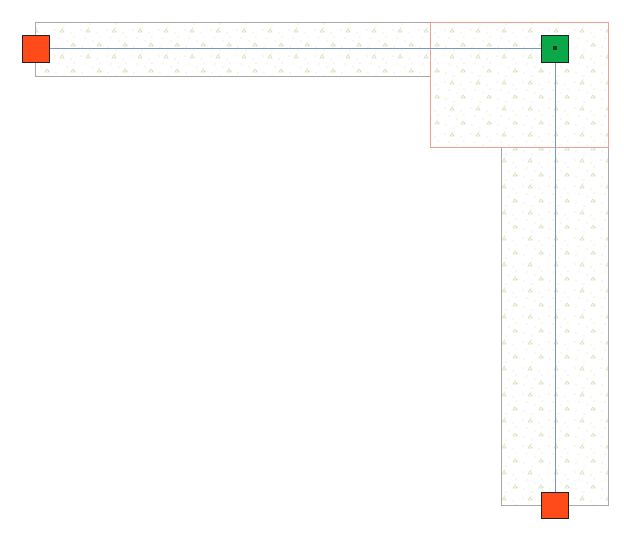 This screenshot has height=536, width=624. What do you see at coordinates (36, 49) in the screenshot?
I see `start-node` at bounding box center [36, 49].